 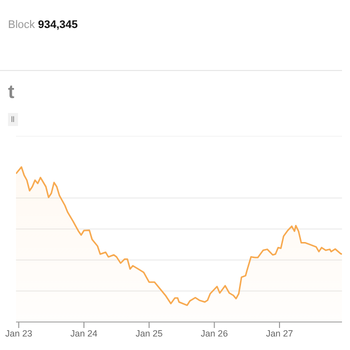 What do you see at coordinates (214, 333) in the screenshot?
I see `x-tick-label: Jan 26` at bounding box center [214, 333].